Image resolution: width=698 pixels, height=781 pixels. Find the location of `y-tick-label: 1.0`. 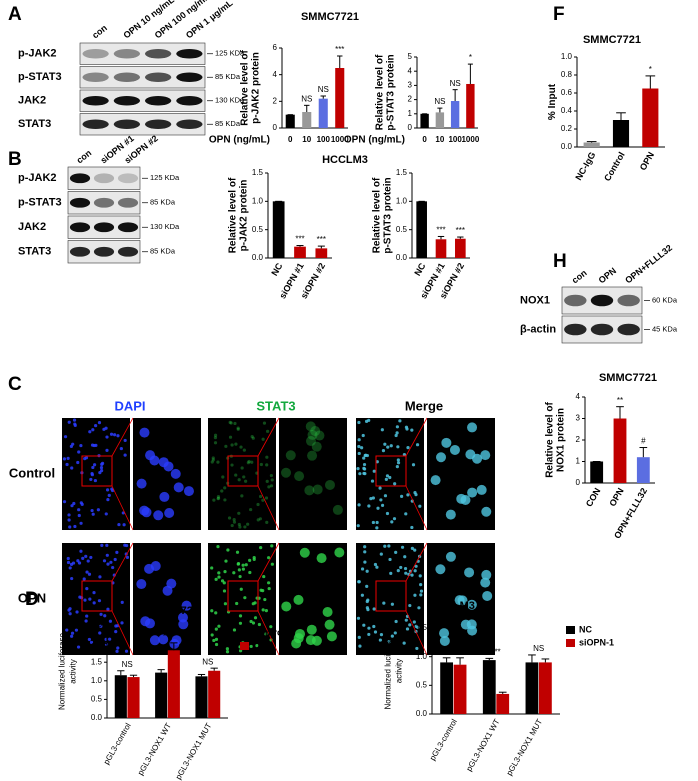

y-tick-label: 1.0 is located at coordinates (97, 680).